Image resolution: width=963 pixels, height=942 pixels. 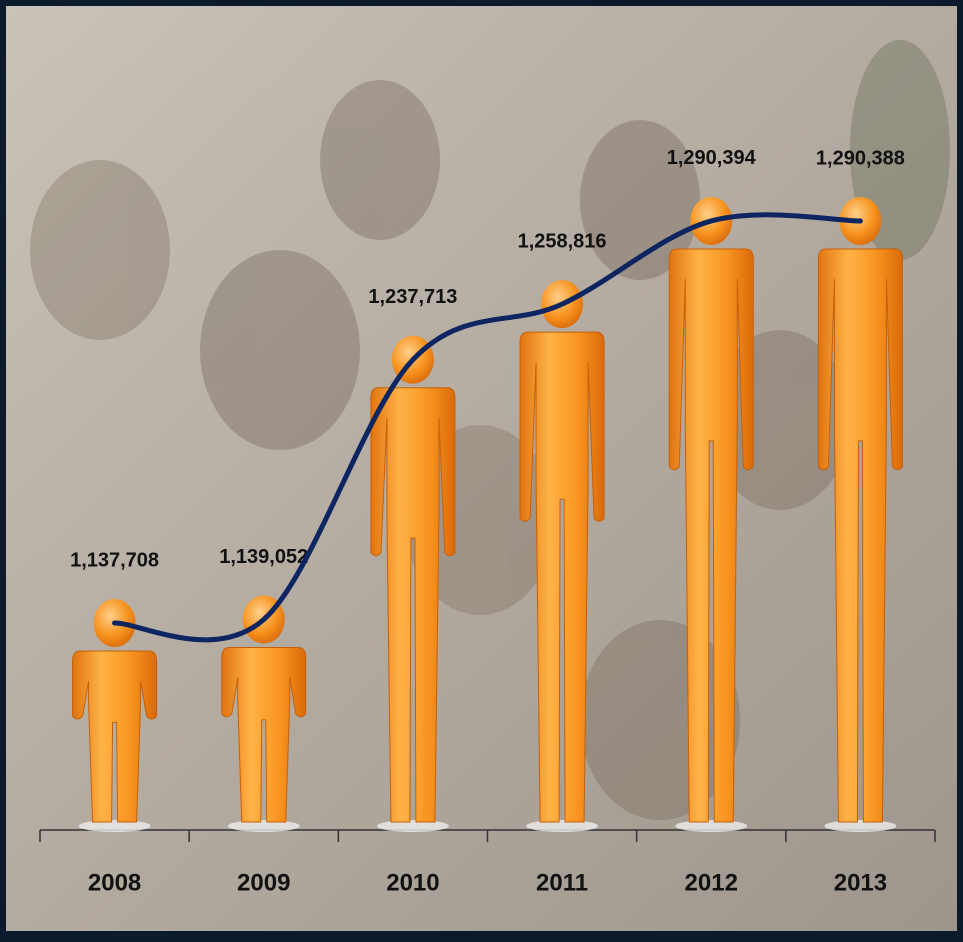 I want to click on x-tick-label: 2013, so click(x=860, y=882).